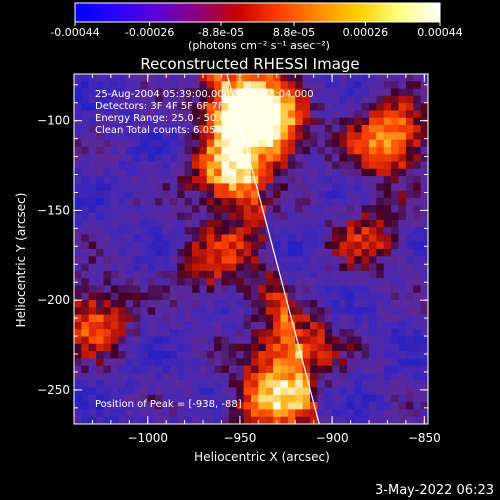 The height and width of the screenshot is (500, 500). I want to click on annotation-peak-position: Position of Peak = [-938, -88], so click(168, 404).